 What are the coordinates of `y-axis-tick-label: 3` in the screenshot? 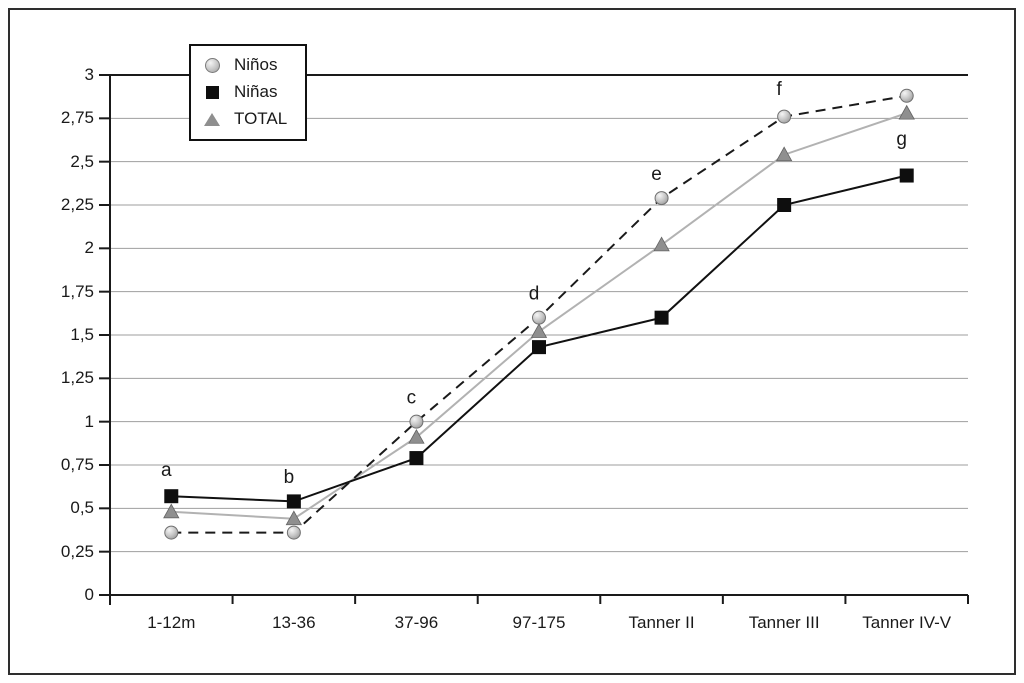 It's located at (89, 74).